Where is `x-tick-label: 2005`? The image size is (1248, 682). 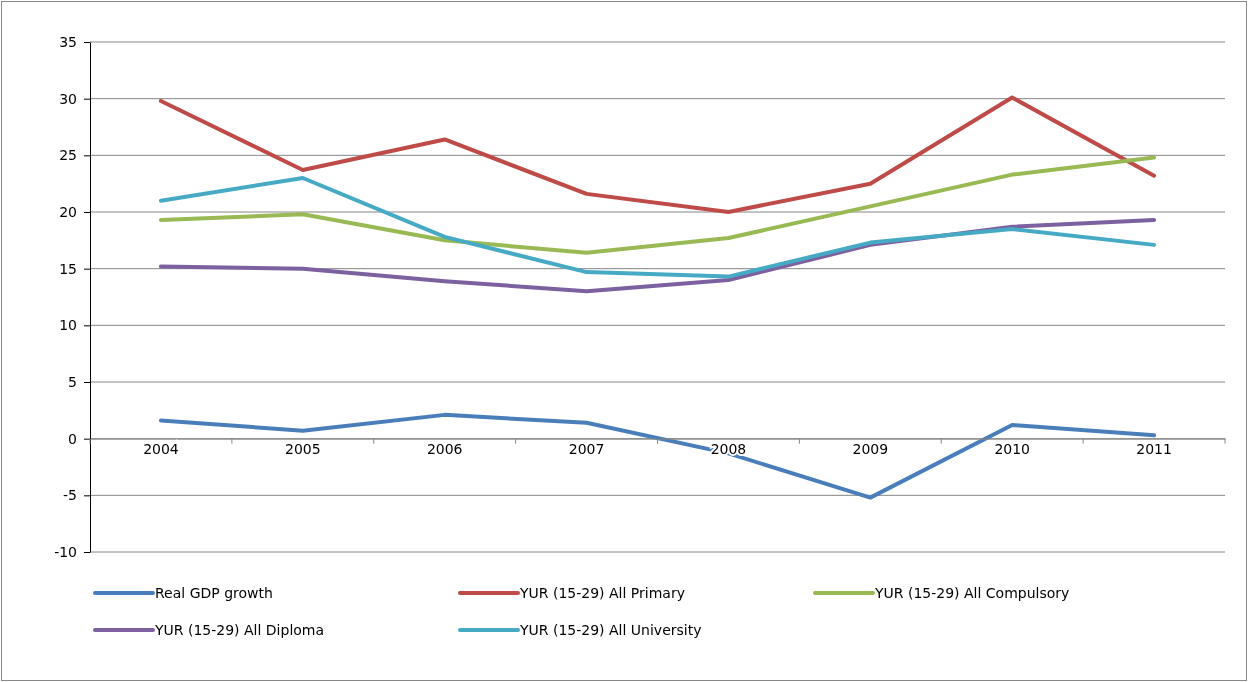 x-tick-label: 2005 is located at coordinates (302, 449).